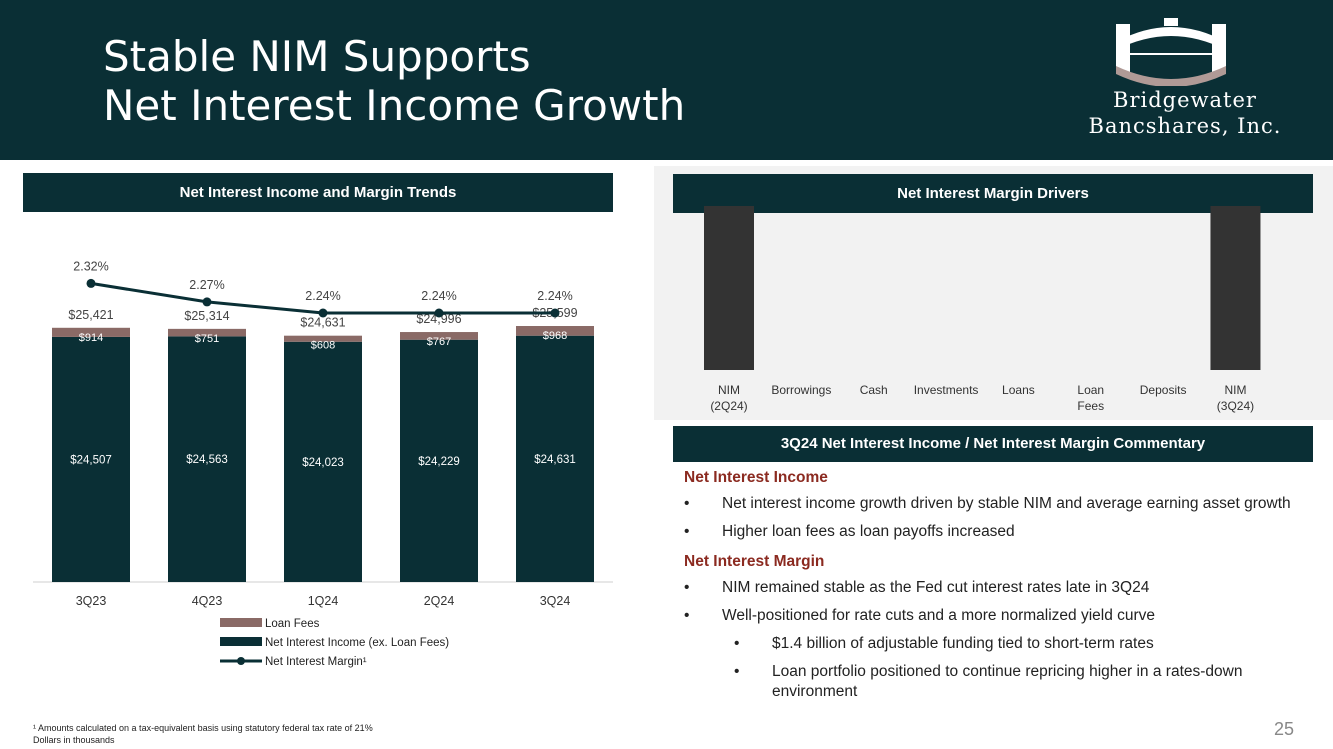 The image size is (1333, 749). What do you see at coordinates (1018, 390) in the screenshot?
I see `driver-category-label: Loans` at bounding box center [1018, 390].